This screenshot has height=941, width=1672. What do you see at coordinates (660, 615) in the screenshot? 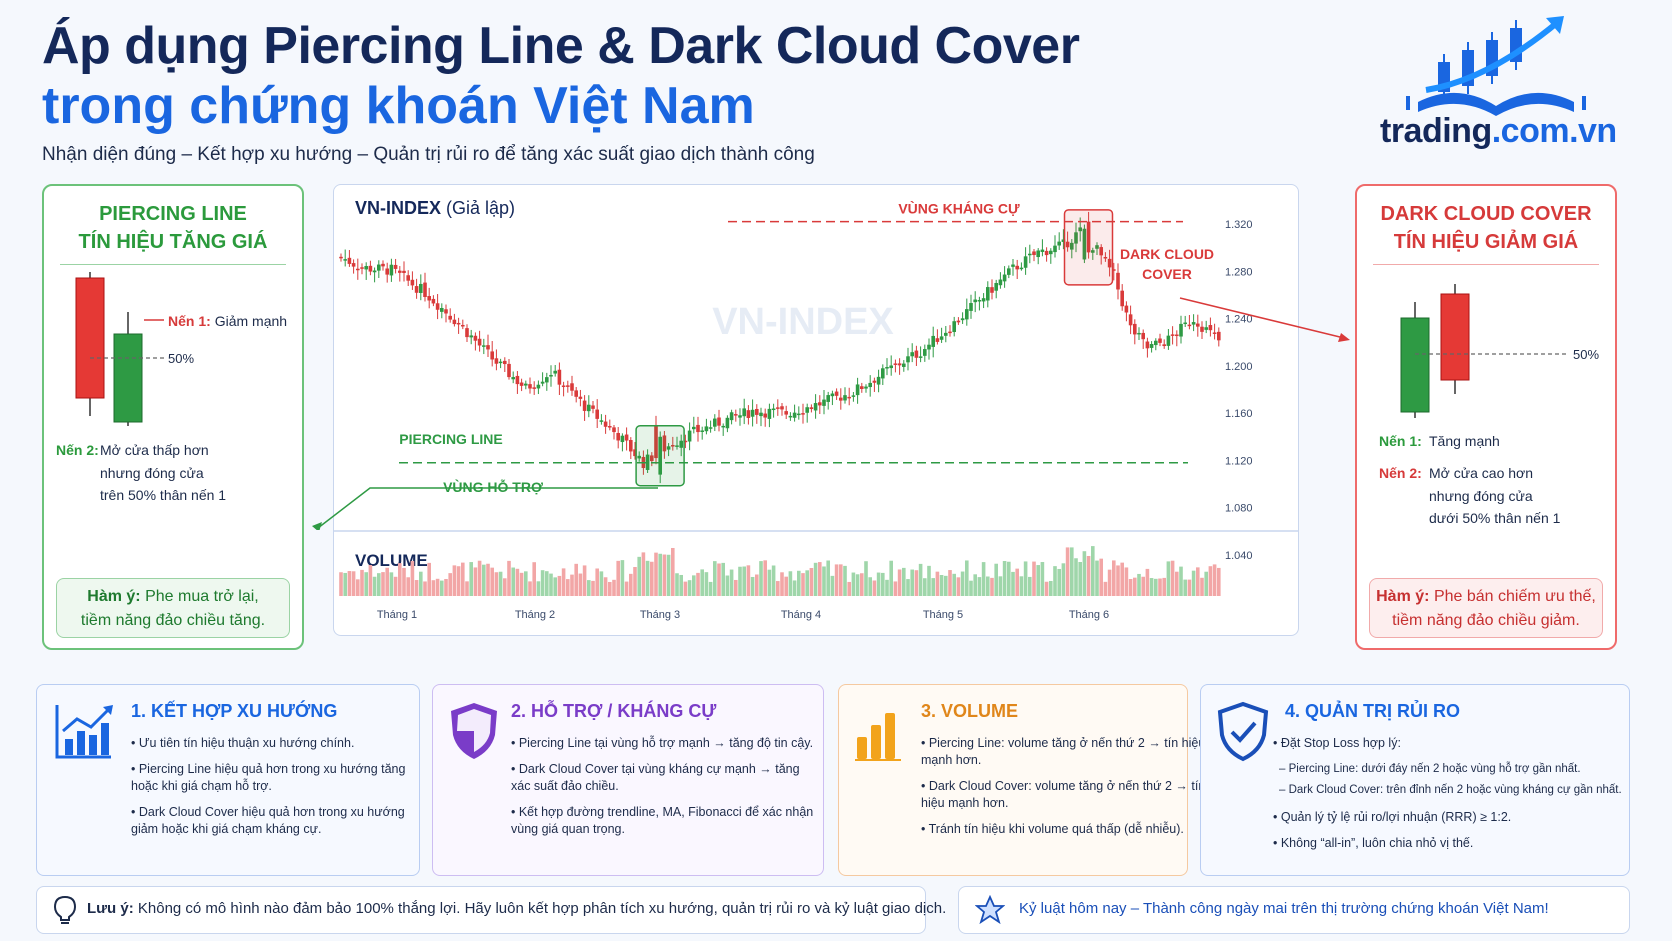
I see `x-tick-label: Tháng 3` at bounding box center [660, 615].